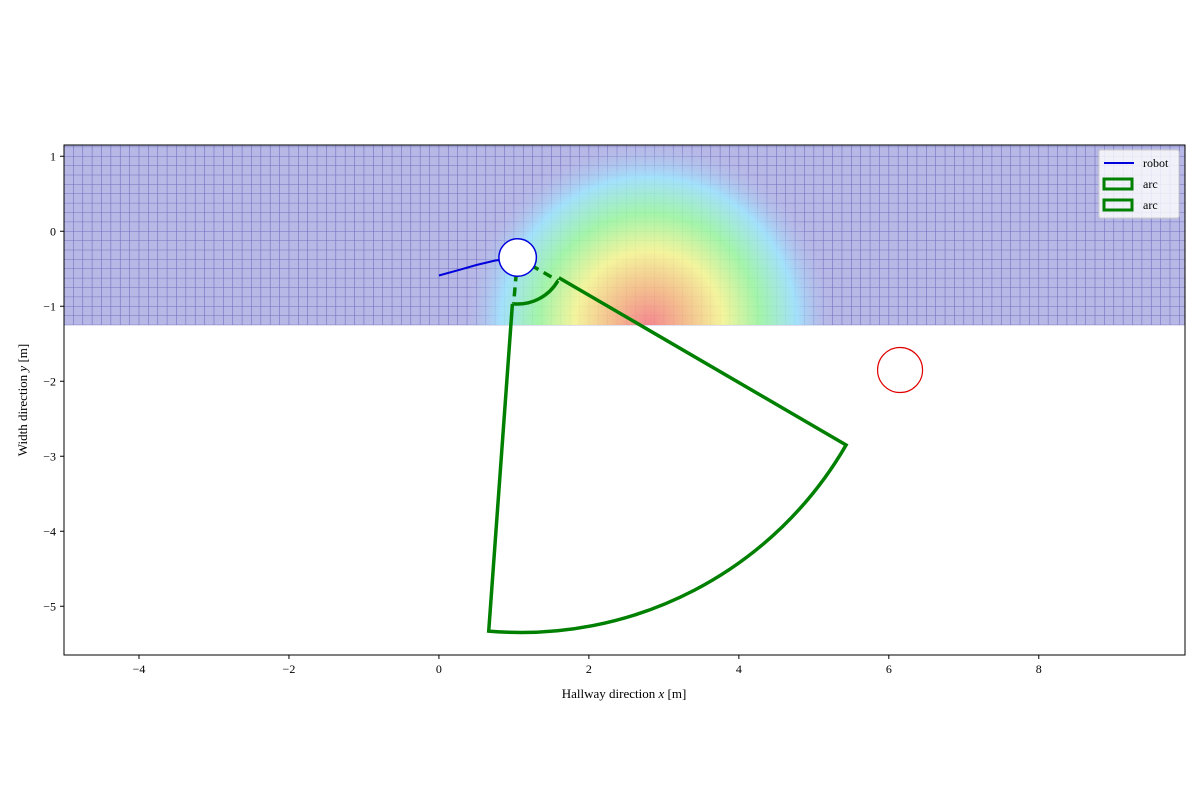  What do you see at coordinates (49, 531) in the screenshot?
I see `y-tick-label: −4` at bounding box center [49, 531].